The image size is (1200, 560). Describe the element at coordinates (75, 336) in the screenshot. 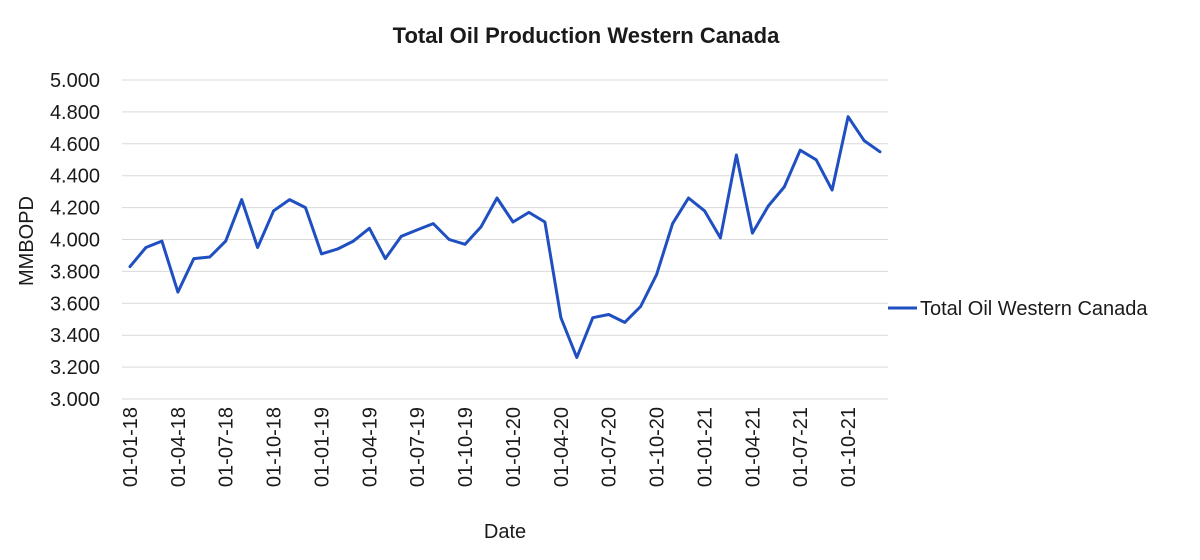

I see `y-tick-label: 3.400` at that location.